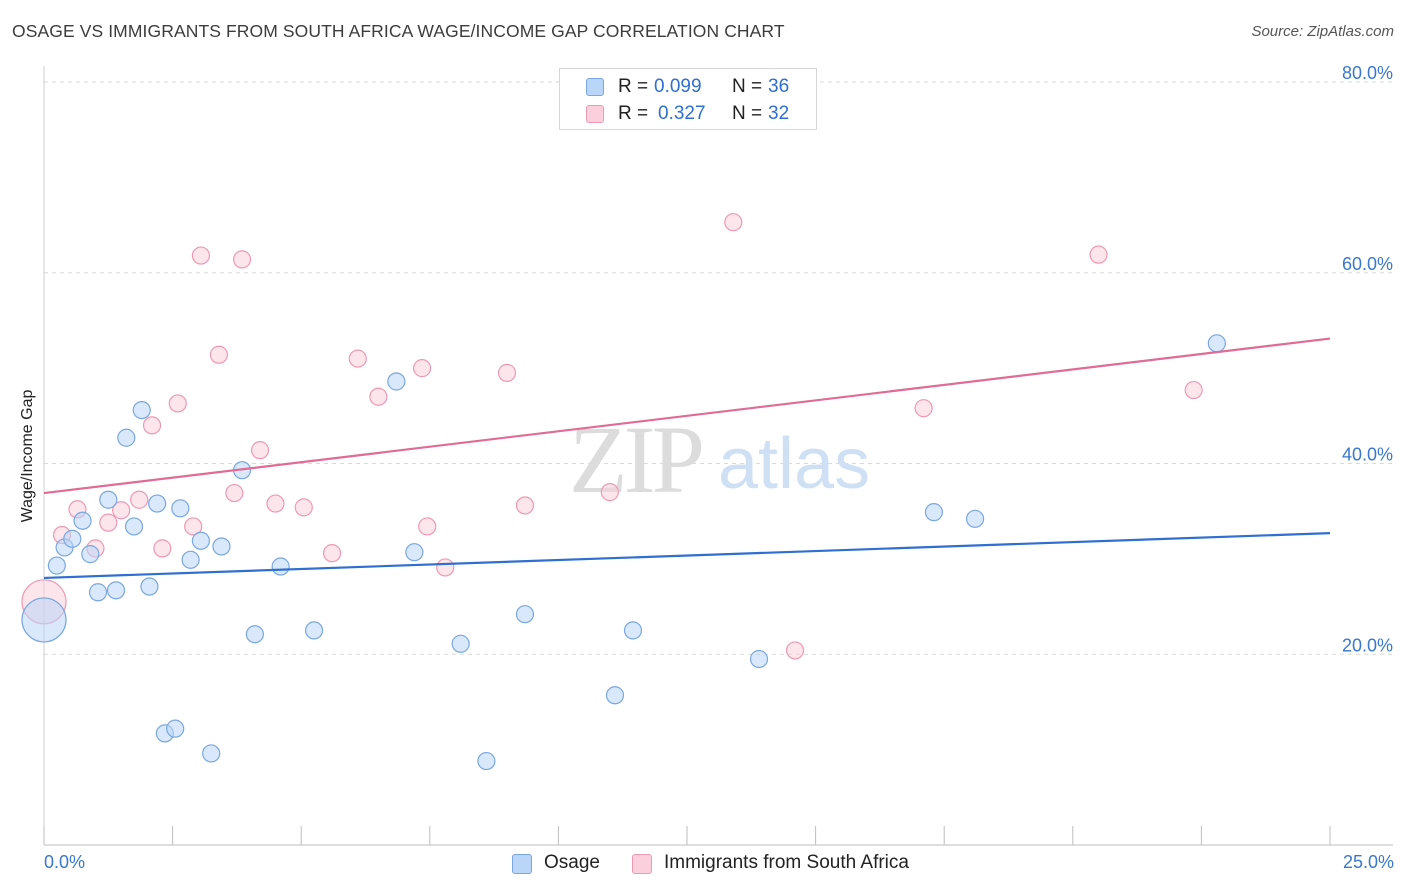  What do you see at coordinates (1368, 862) in the screenshot?
I see `x-tick-max: 25.0%` at bounding box center [1368, 862].